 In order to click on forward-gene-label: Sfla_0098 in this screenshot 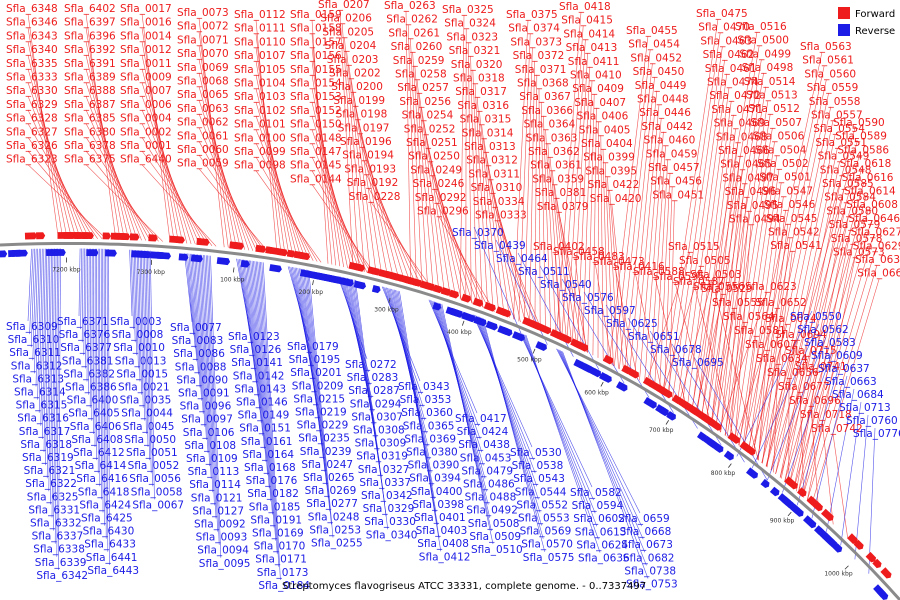, I will do `click(260, 166)`.